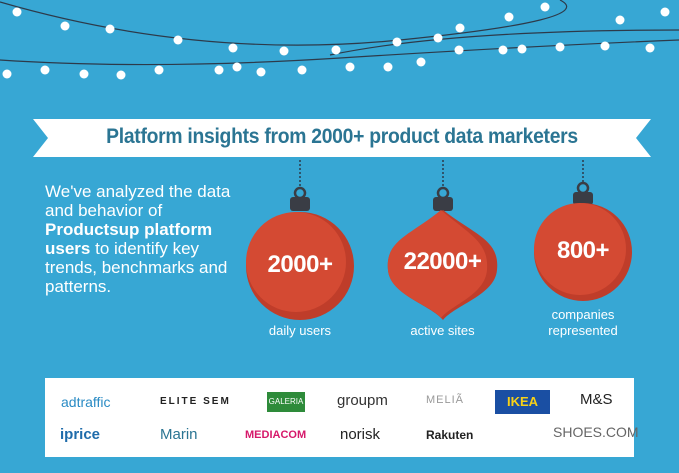  Describe the element at coordinates (129, 239) in the screenshot. I see `intro-highlight: Productsup platform users` at that location.